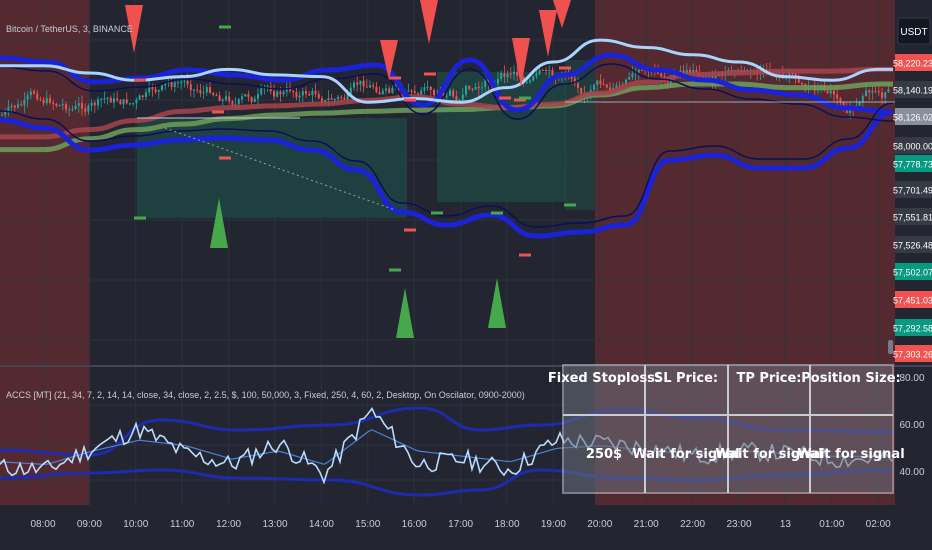  What do you see at coordinates (414, 524) in the screenshot?
I see `time-label-8: 16:00` at bounding box center [414, 524].